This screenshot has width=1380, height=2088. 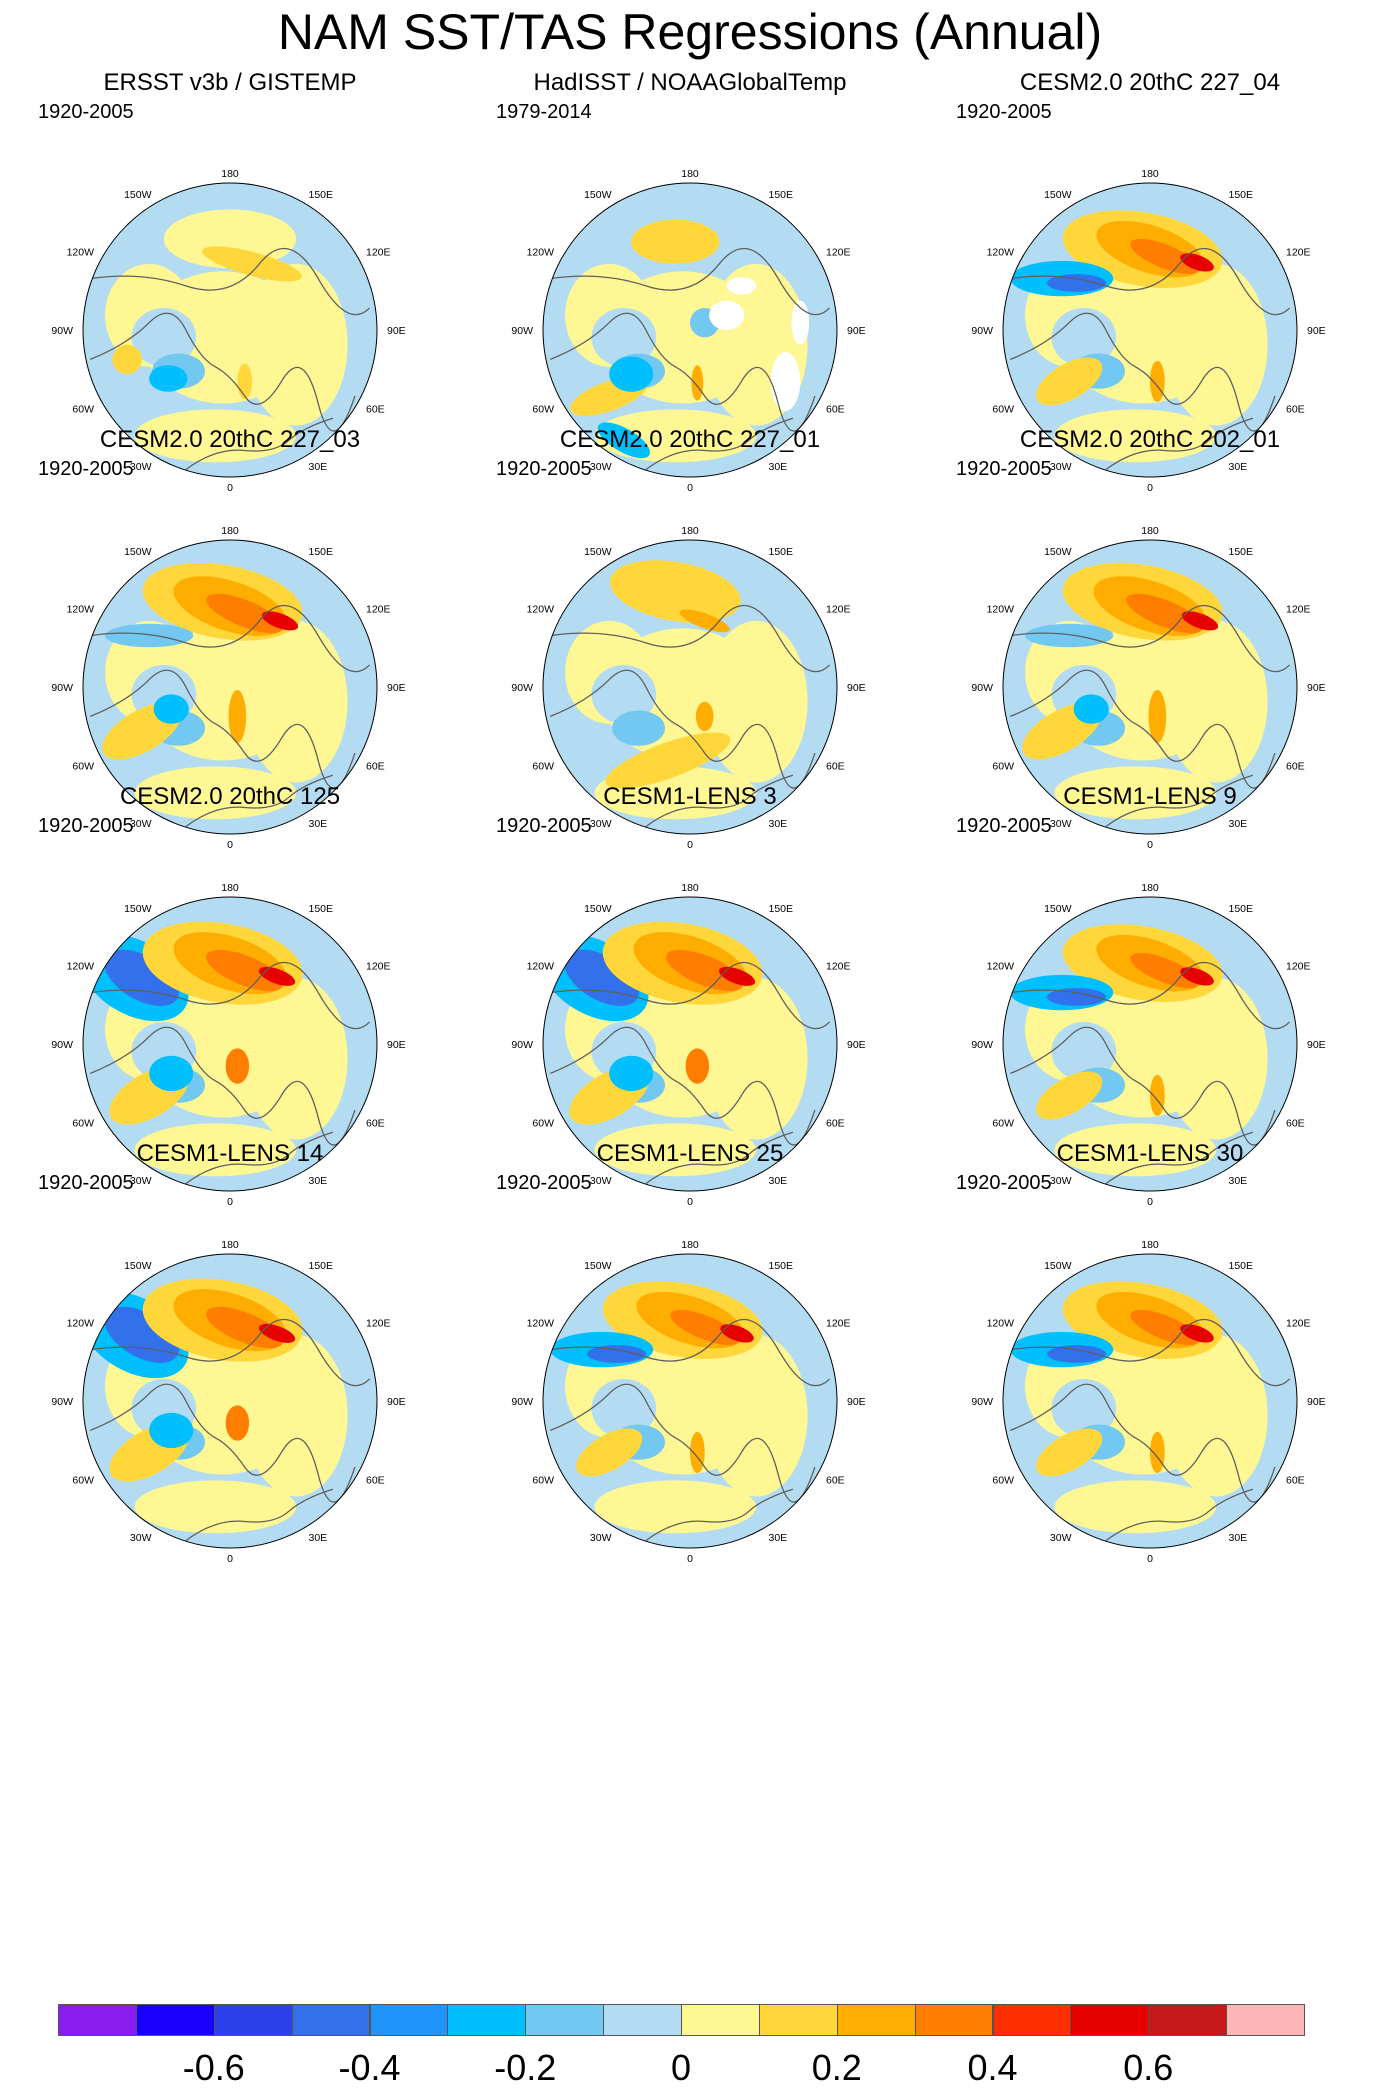 What do you see at coordinates (690, 1153) in the screenshot?
I see `panel-title: CESM1-LENS 25` at bounding box center [690, 1153].